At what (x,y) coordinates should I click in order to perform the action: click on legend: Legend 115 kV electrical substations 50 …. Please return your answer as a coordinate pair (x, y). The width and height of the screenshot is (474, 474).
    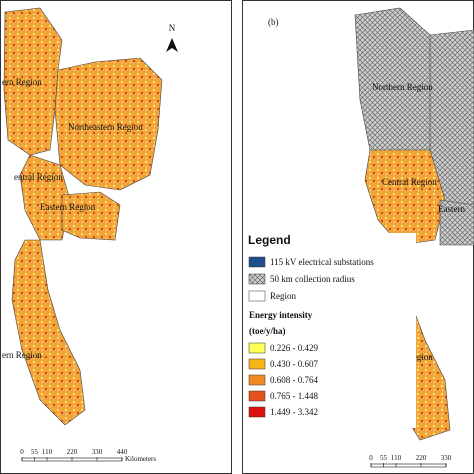
    Looking at the image, I should click on (331, 330).